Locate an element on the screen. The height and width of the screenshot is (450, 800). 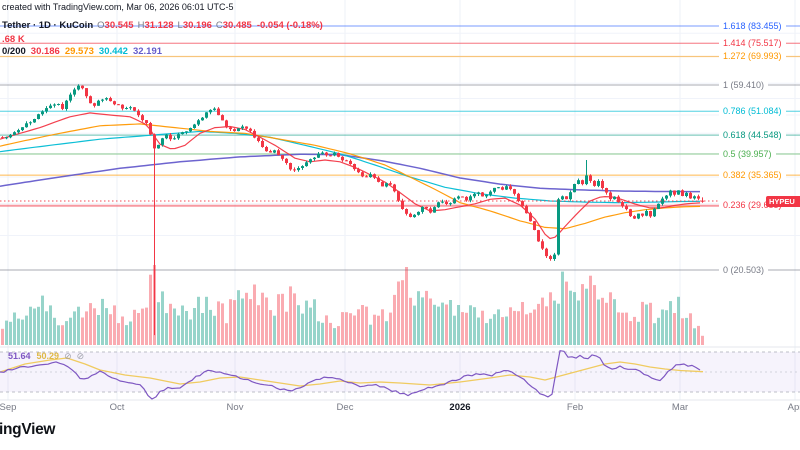
low-label: L is located at coordinates (180, 25).